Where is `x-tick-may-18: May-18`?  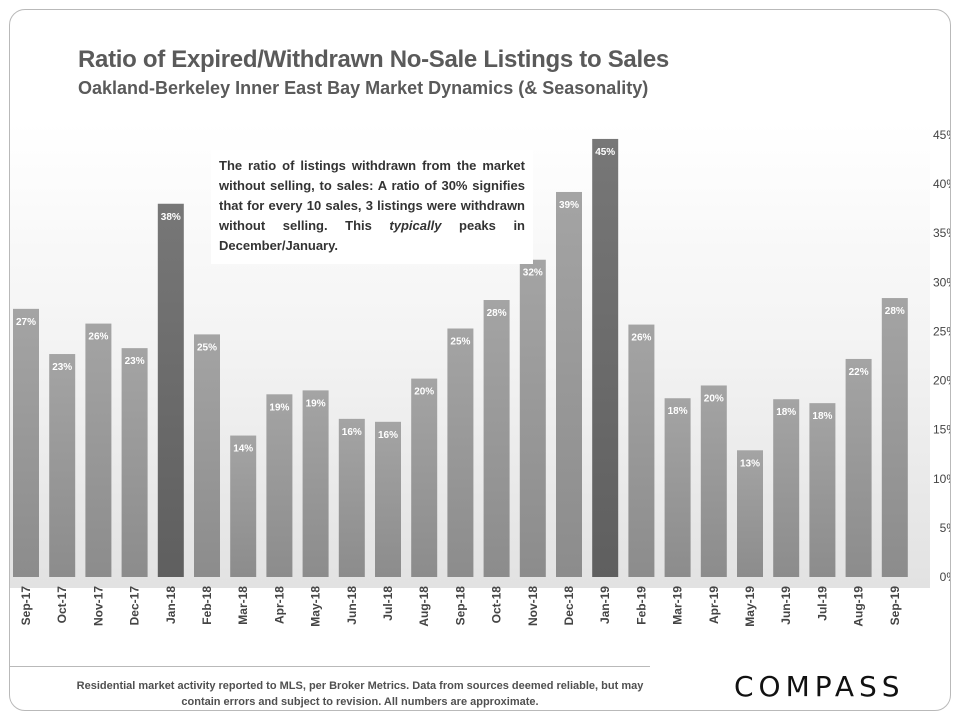
x-tick-may-18: May-18 is located at coordinates (316, 606).